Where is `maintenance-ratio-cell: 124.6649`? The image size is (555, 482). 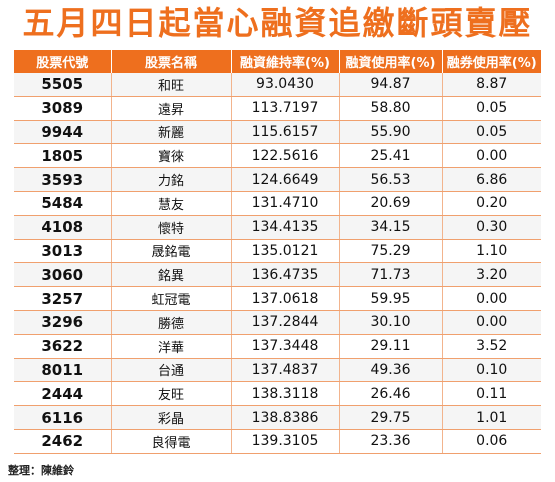
maintenance-ratio-cell: 124.6649 is located at coordinates (285, 179).